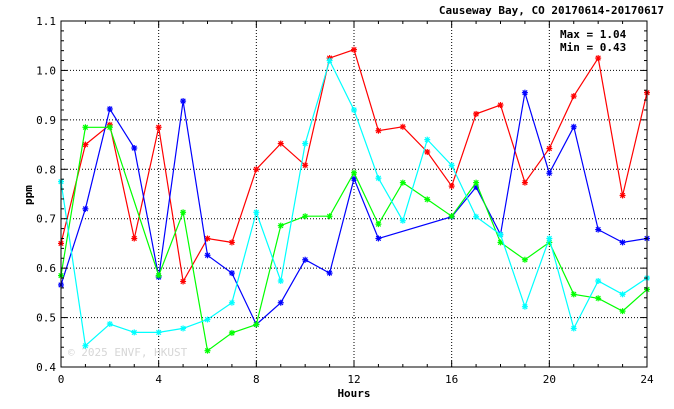 Image resolution: width=674 pixels, height=409 pixels. I want to click on x-tick-labels: 0 4 8 12 16 20 24, so click(356, 379).